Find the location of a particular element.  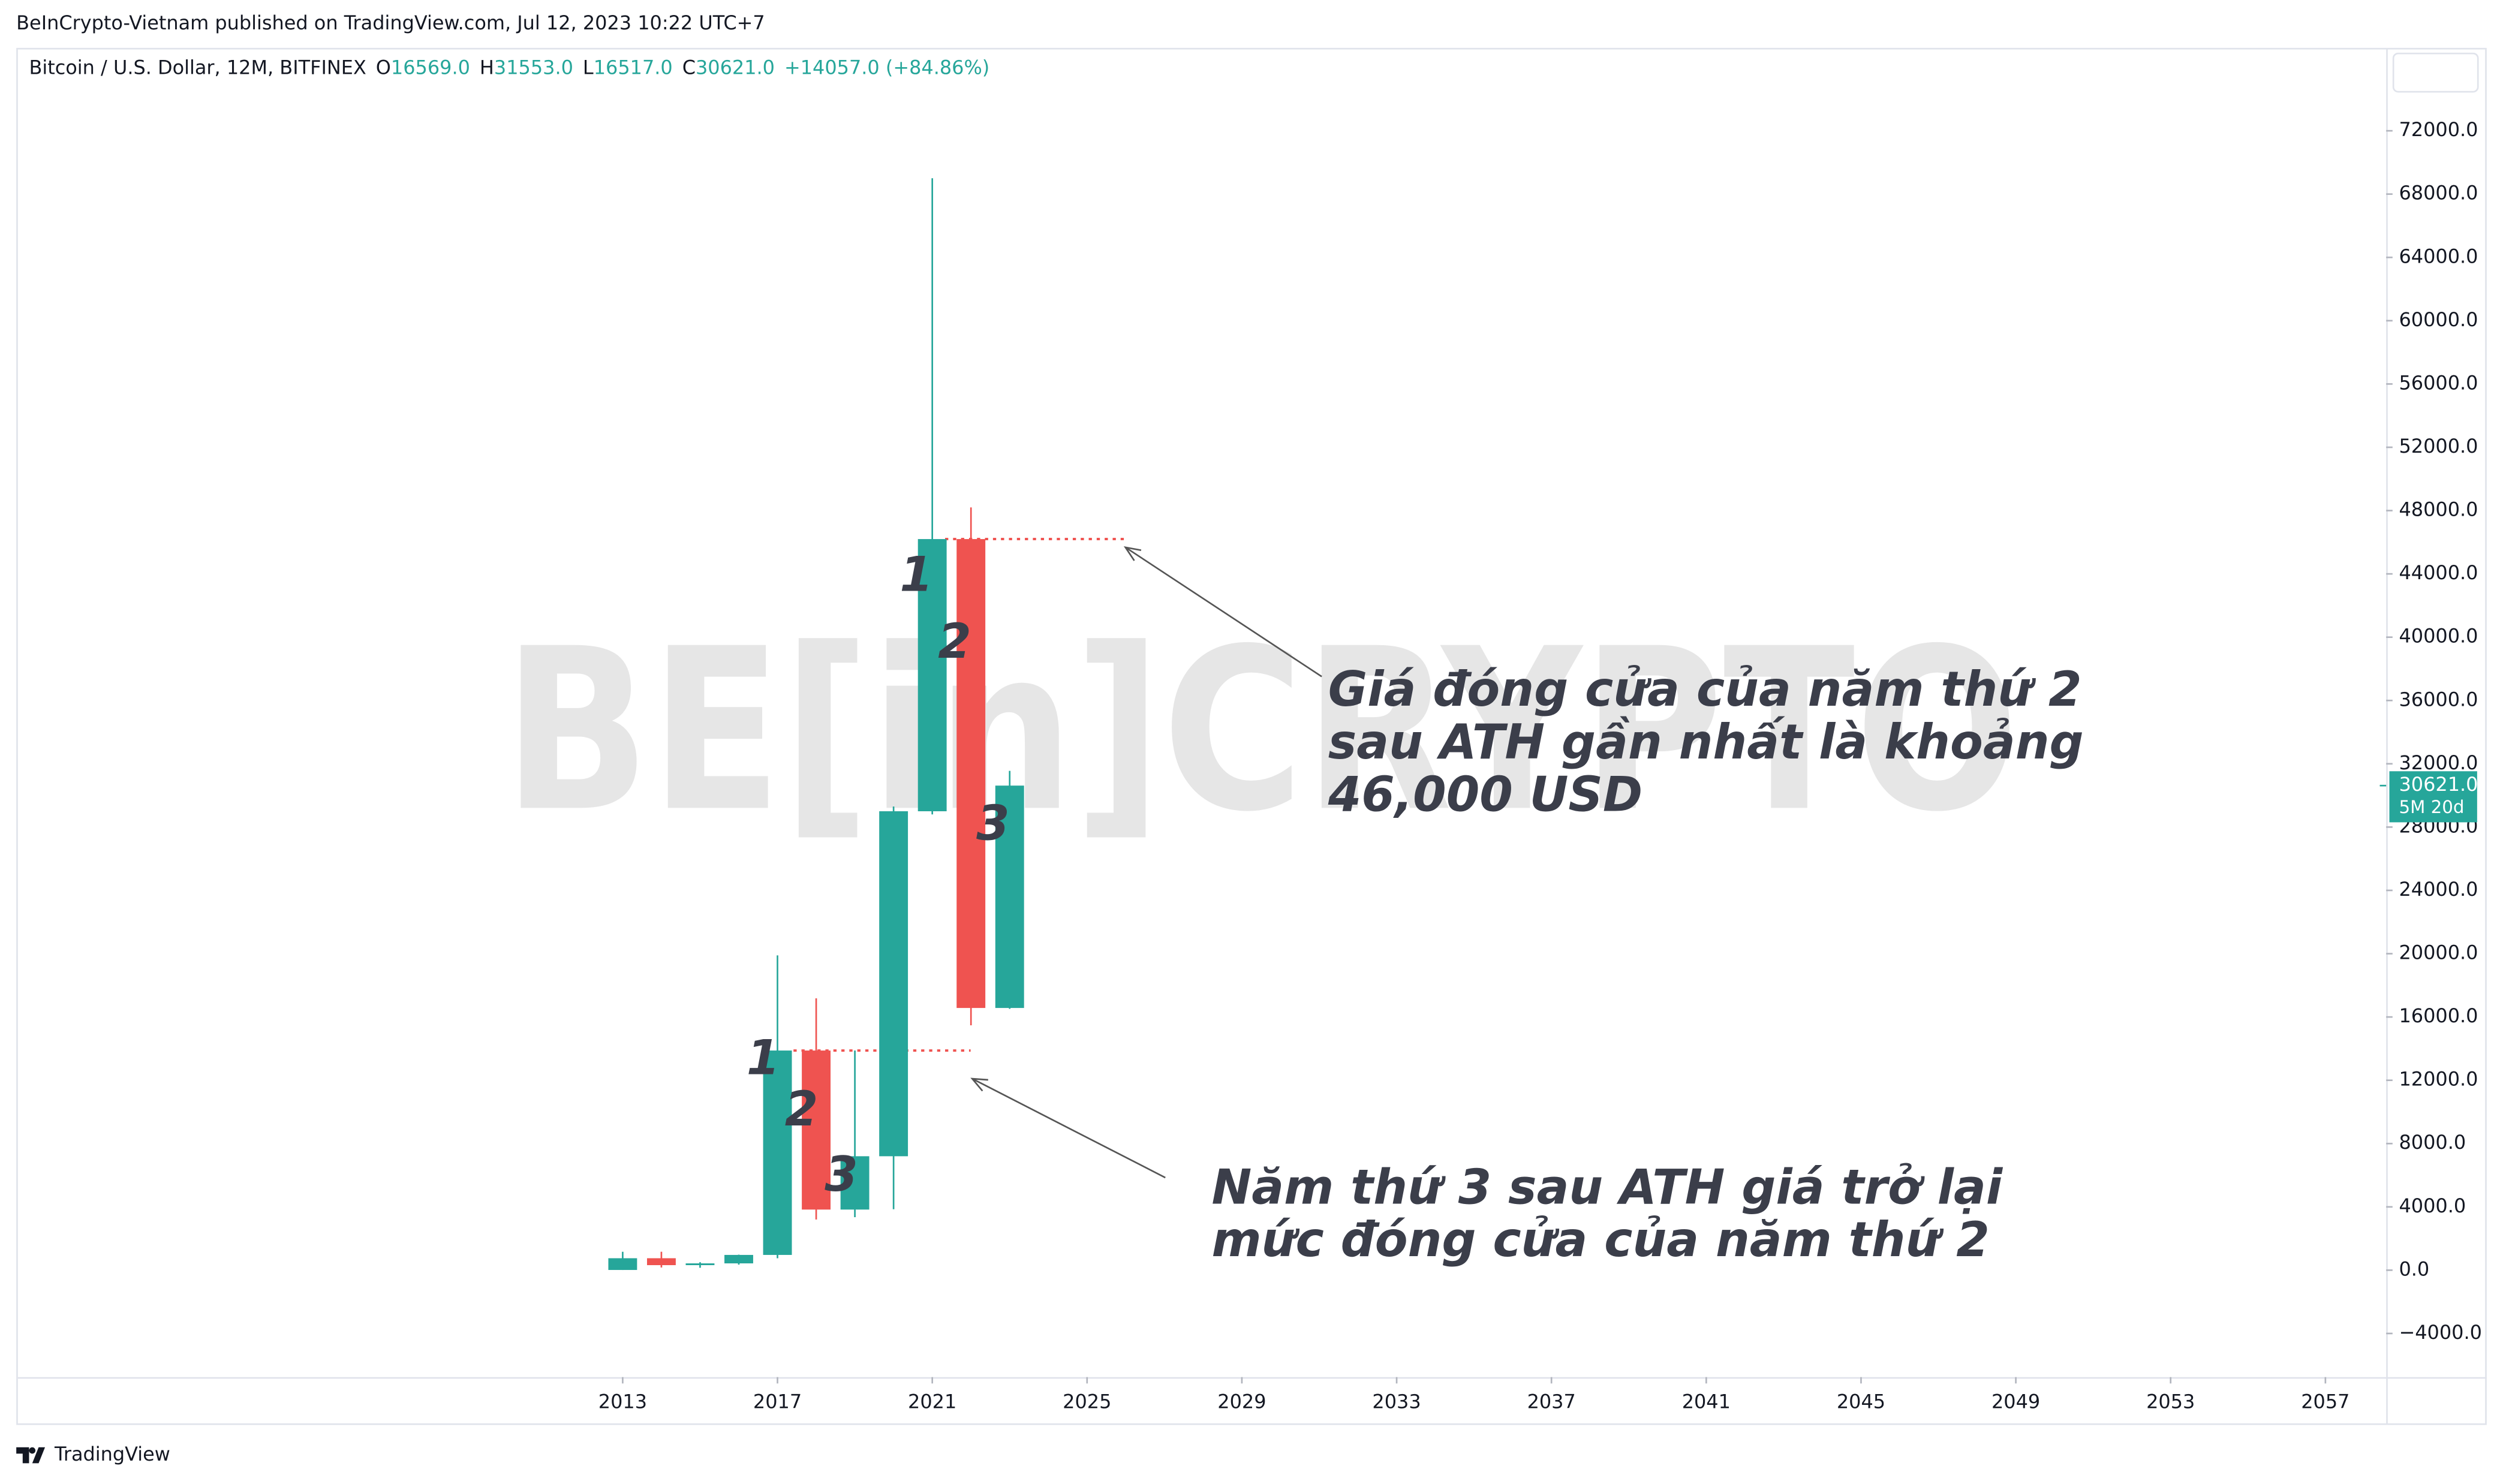

ohlc-key: H is located at coordinates (487, 67).